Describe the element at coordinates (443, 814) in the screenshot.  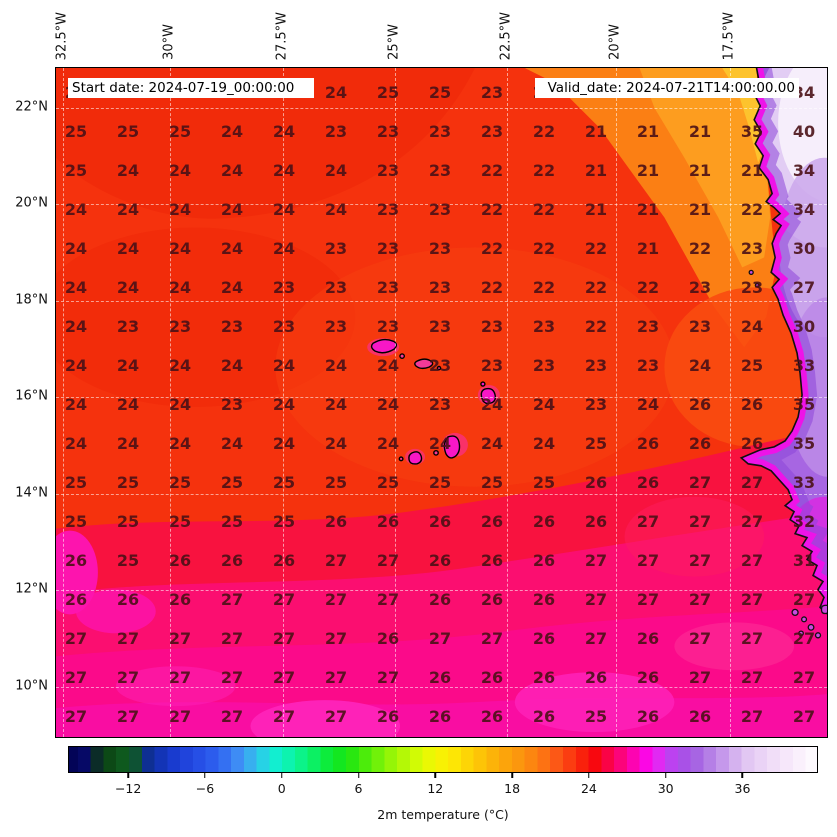
I see `colorbar-title: 2m temperature (°C)` at that location.